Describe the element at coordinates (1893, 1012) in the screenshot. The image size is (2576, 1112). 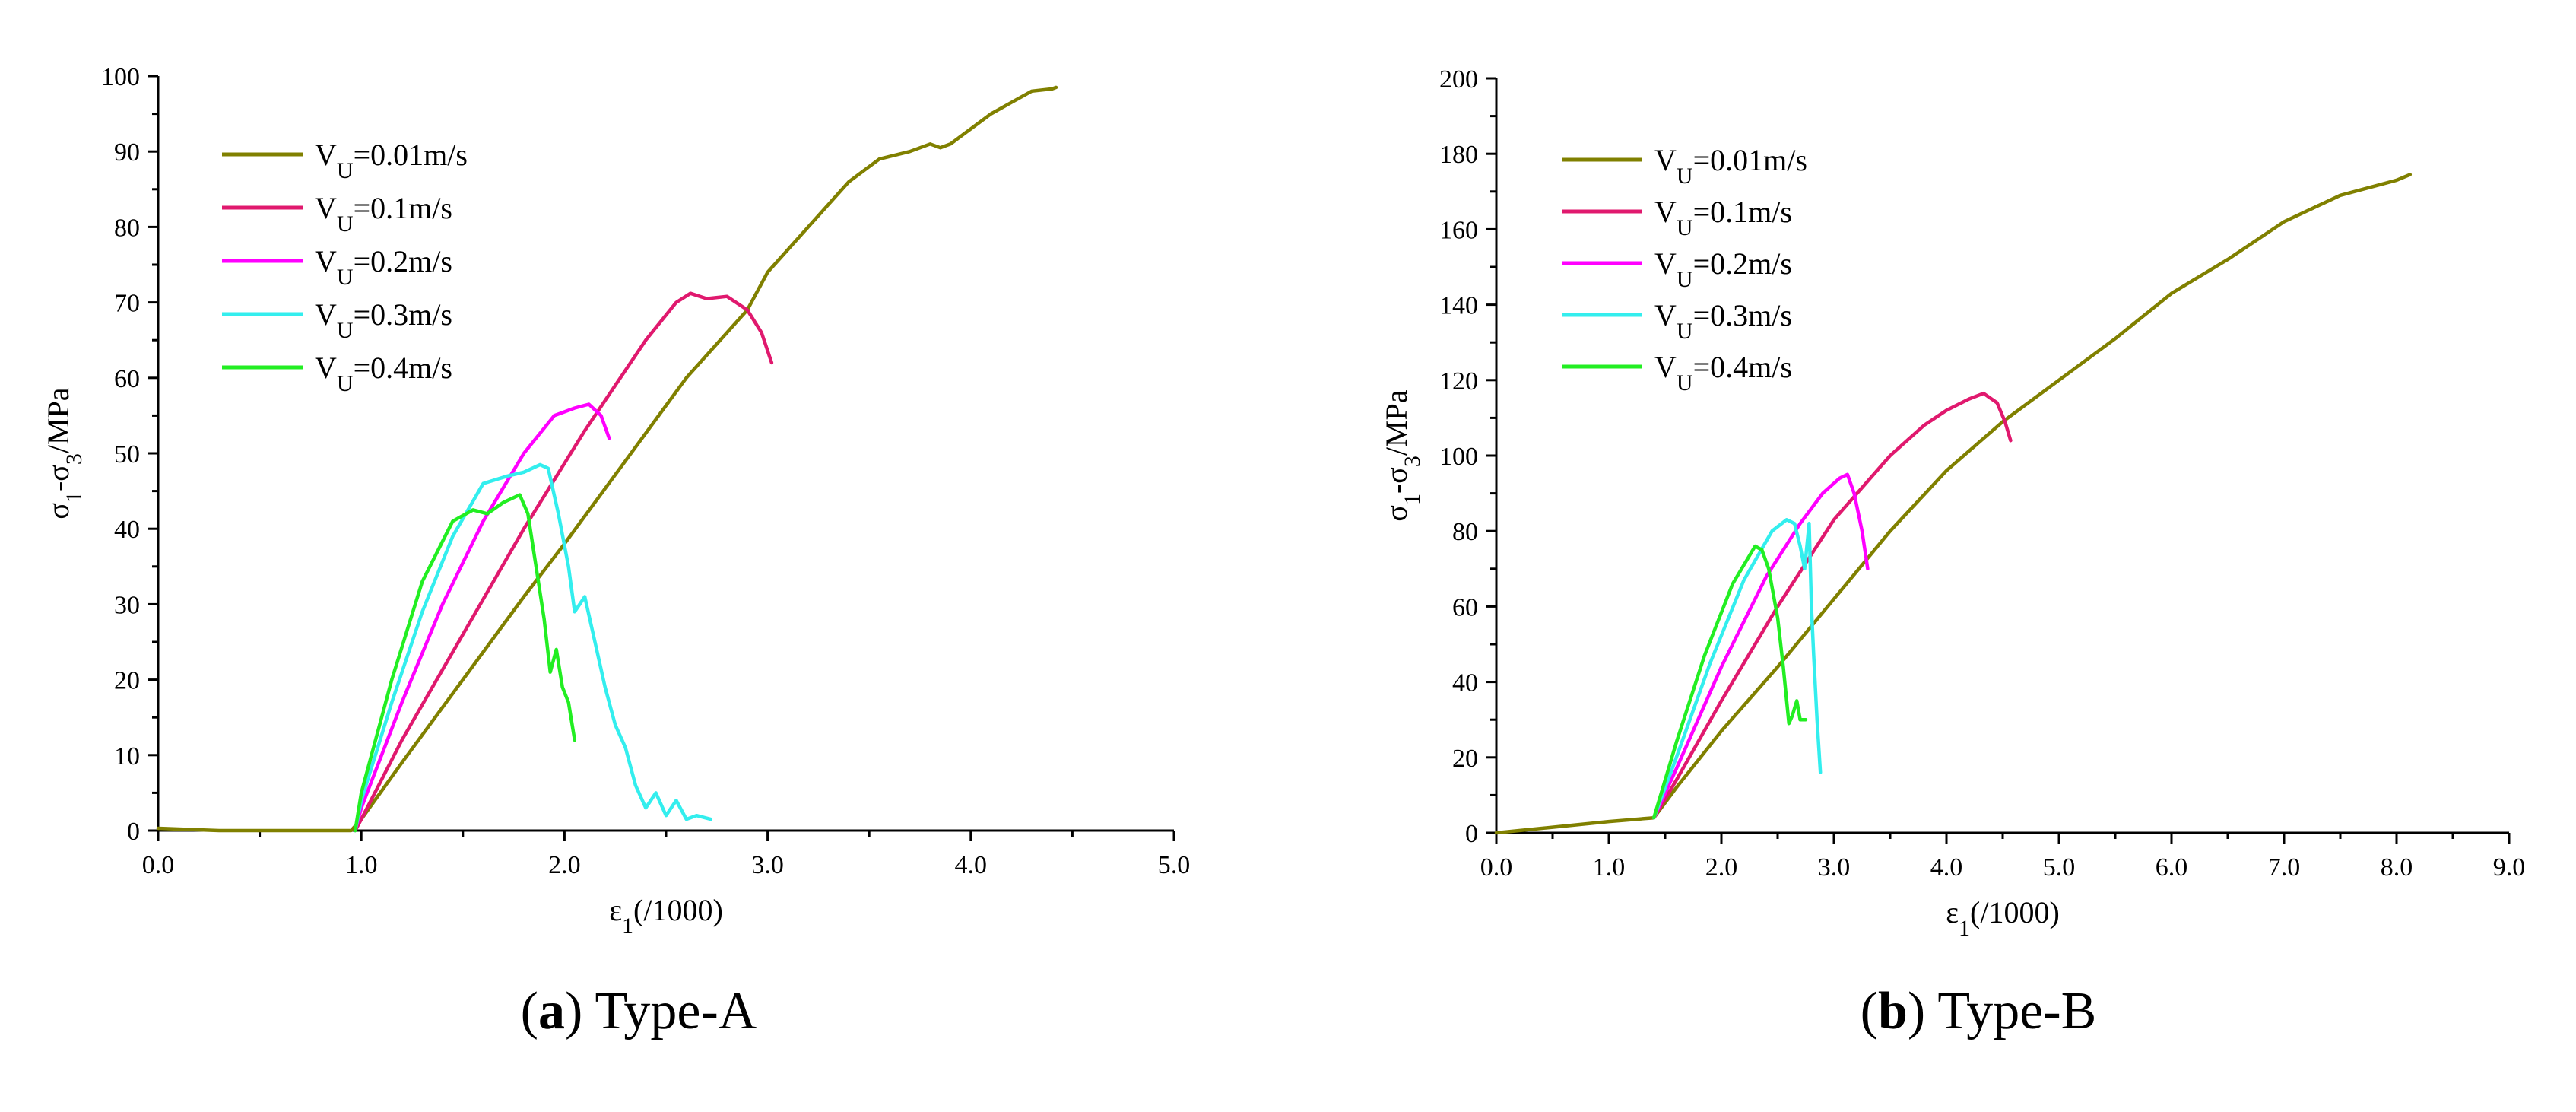
I see `caption-label-b: b` at that location.